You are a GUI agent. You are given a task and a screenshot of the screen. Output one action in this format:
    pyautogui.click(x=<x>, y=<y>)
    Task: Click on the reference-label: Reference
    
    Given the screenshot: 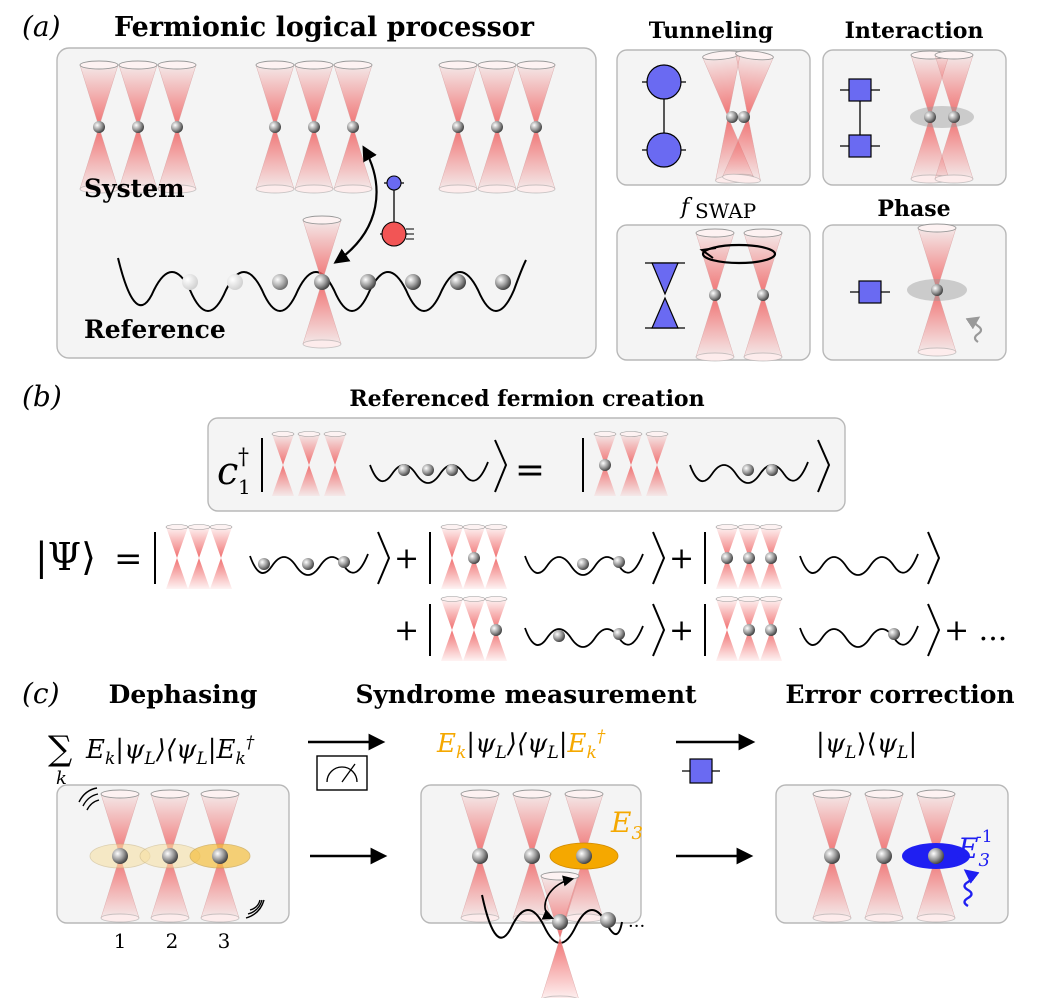 What is the action you would take?
    pyautogui.click(x=155, y=329)
    